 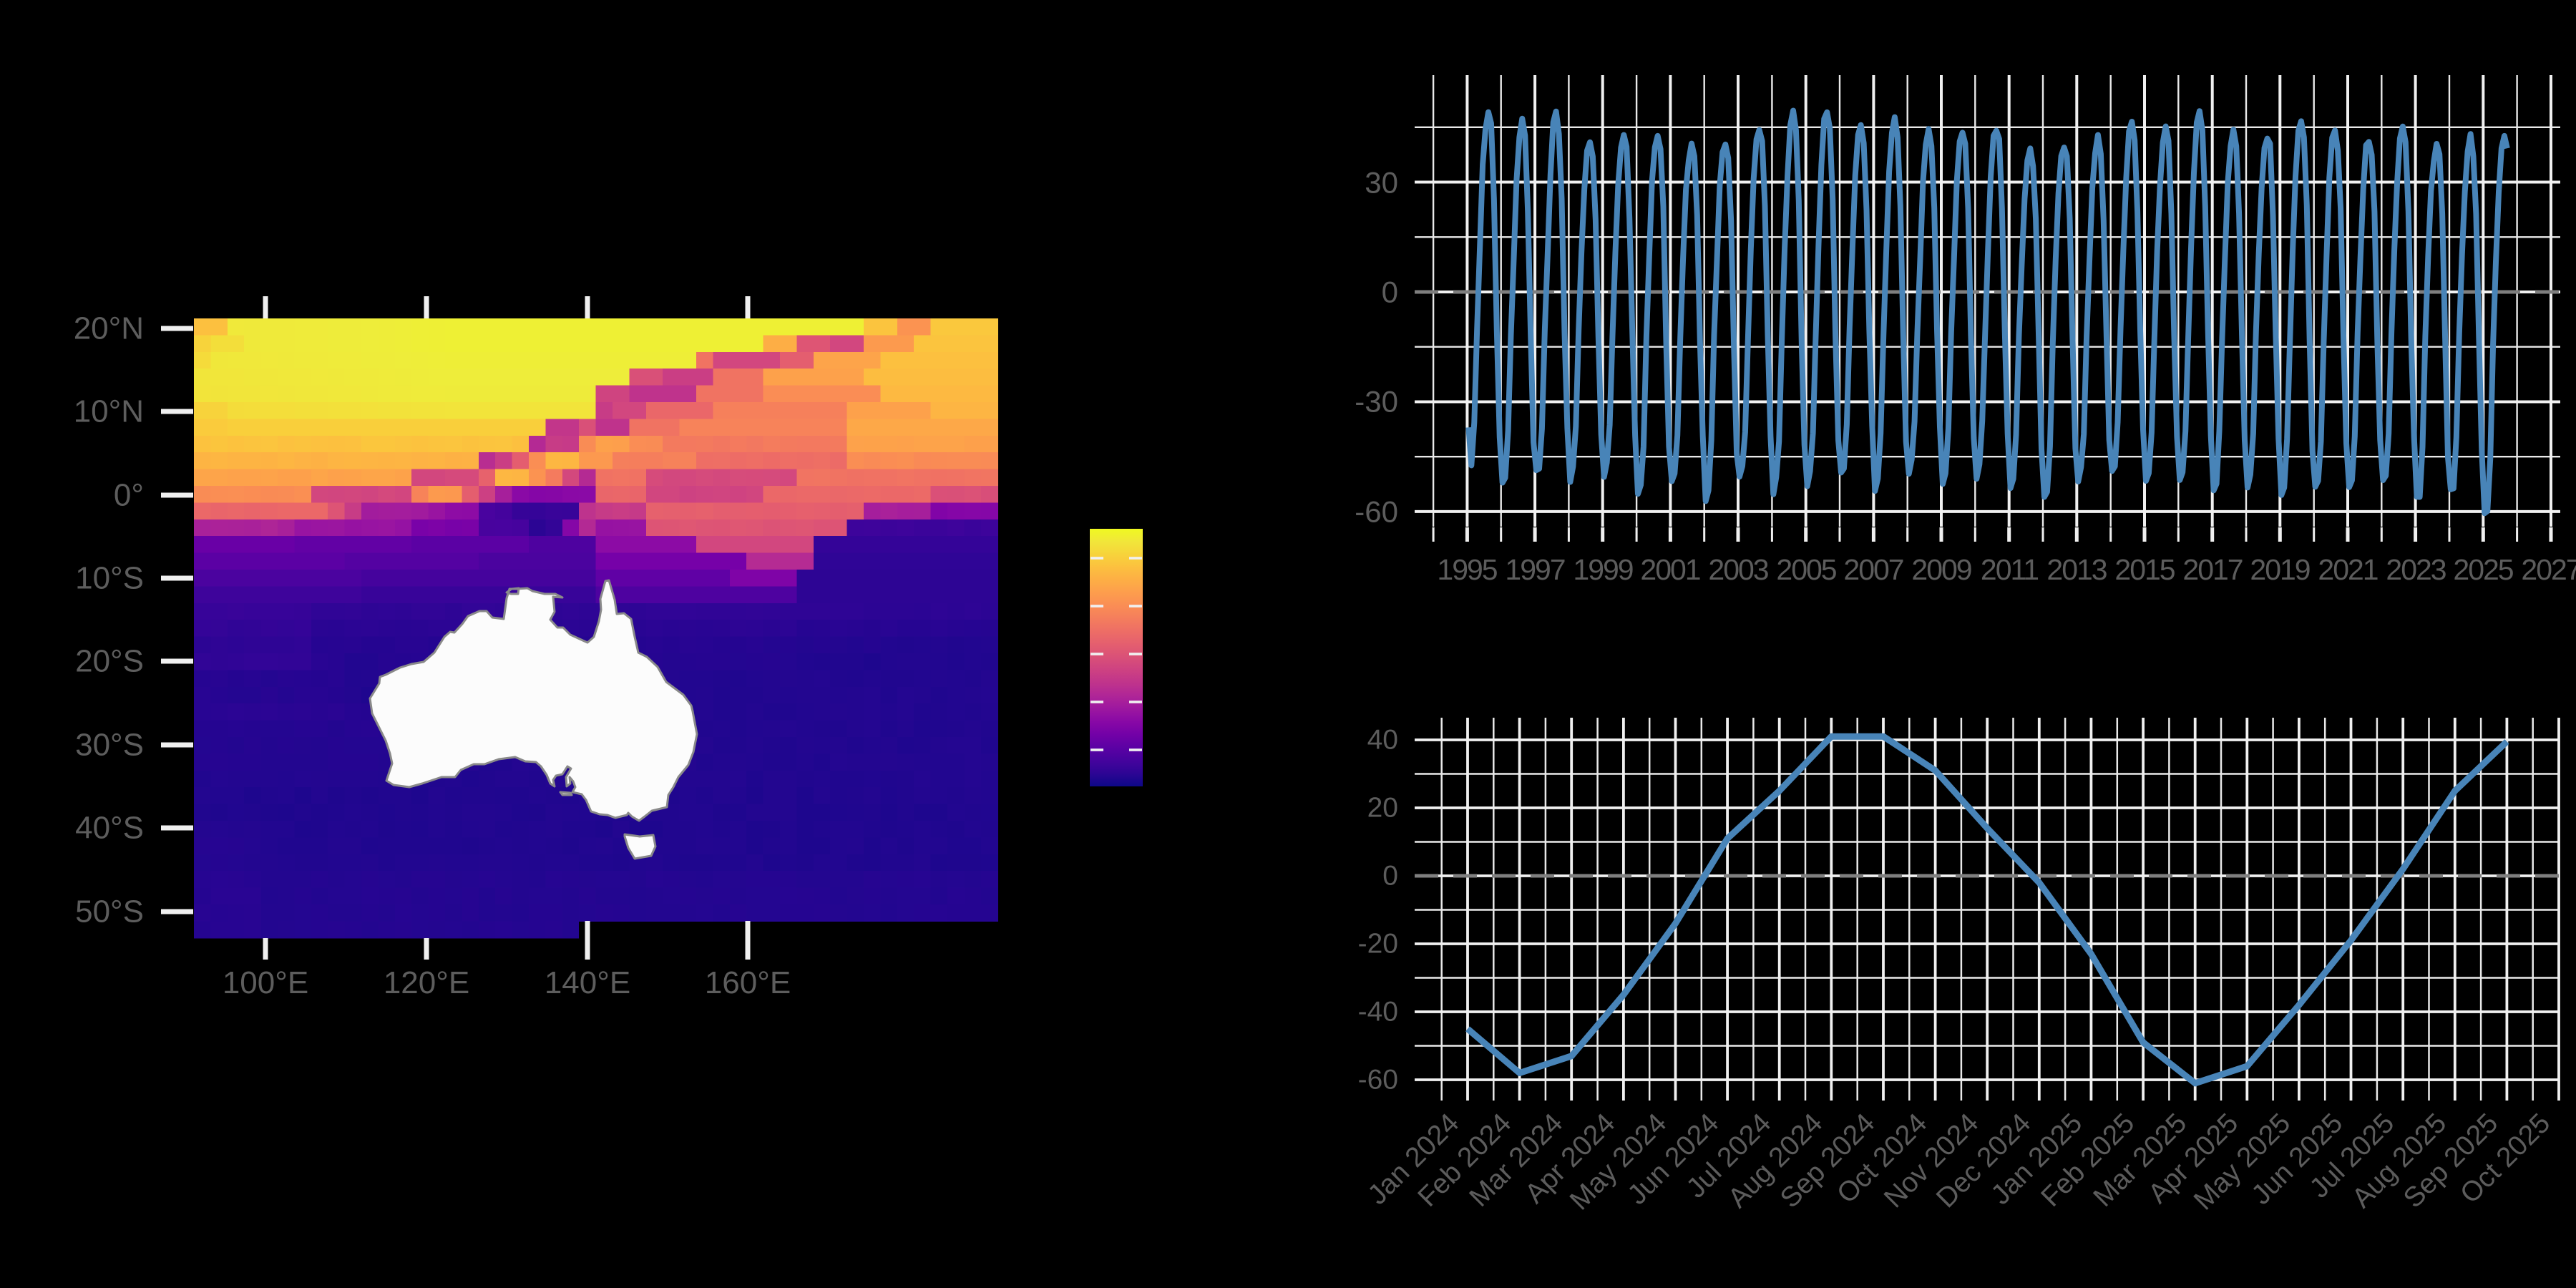 What do you see at coordinates (1873, 569) in the screenshot?
I see `svg-text: 2007` at bounding box center [1873, 569].